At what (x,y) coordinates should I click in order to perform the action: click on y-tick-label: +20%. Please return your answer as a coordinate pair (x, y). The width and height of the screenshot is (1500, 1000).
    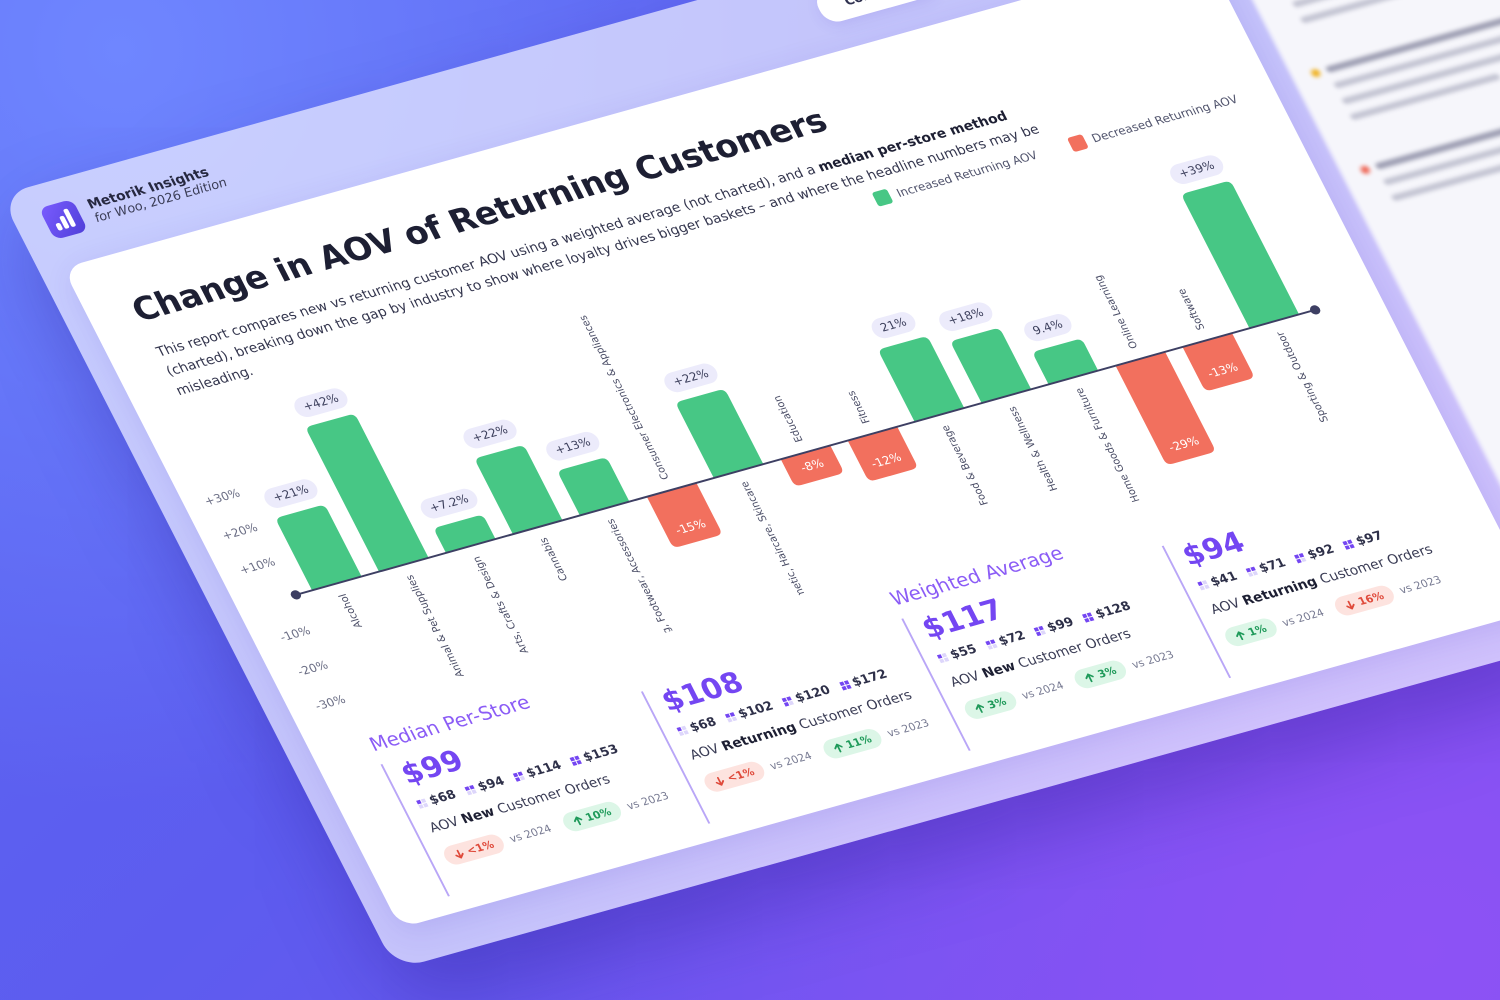
    Looking at the image, I should click on (239, 531).